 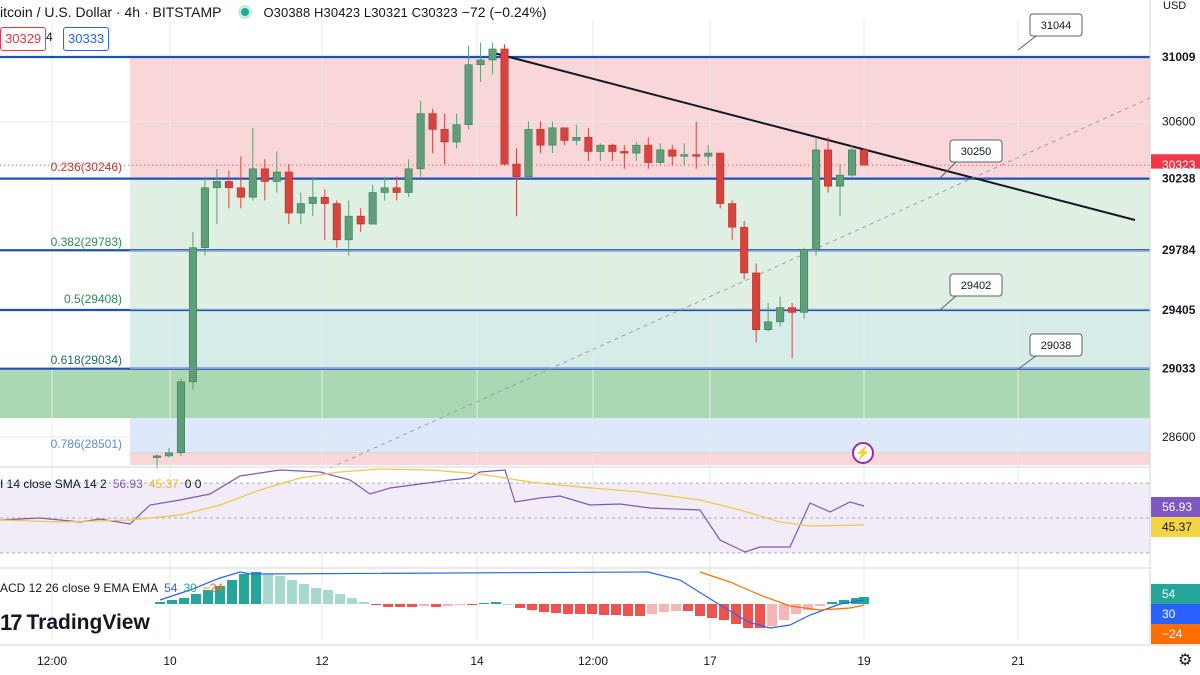 What do you see at coordinates (512, 600) in the screenshot?
I see `macd-line` at bounding box center [512, 600].